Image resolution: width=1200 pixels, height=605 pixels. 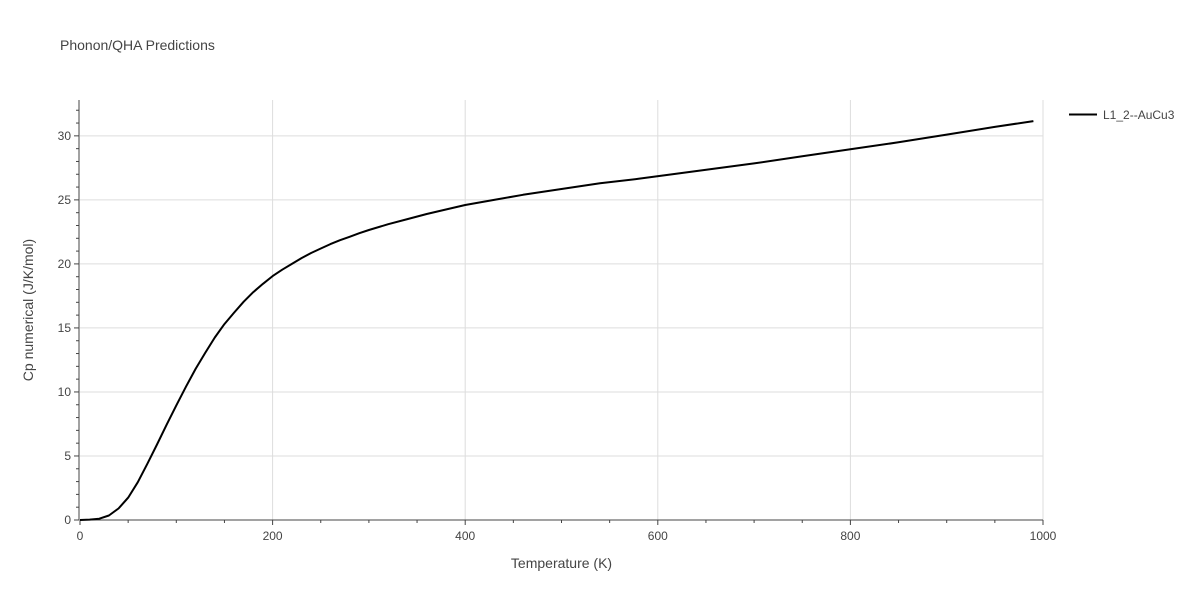 What do you see at coordinates (65, 200) in the screenshot?
I see `y-tick-label: 25` at bounding box center [65, 200].